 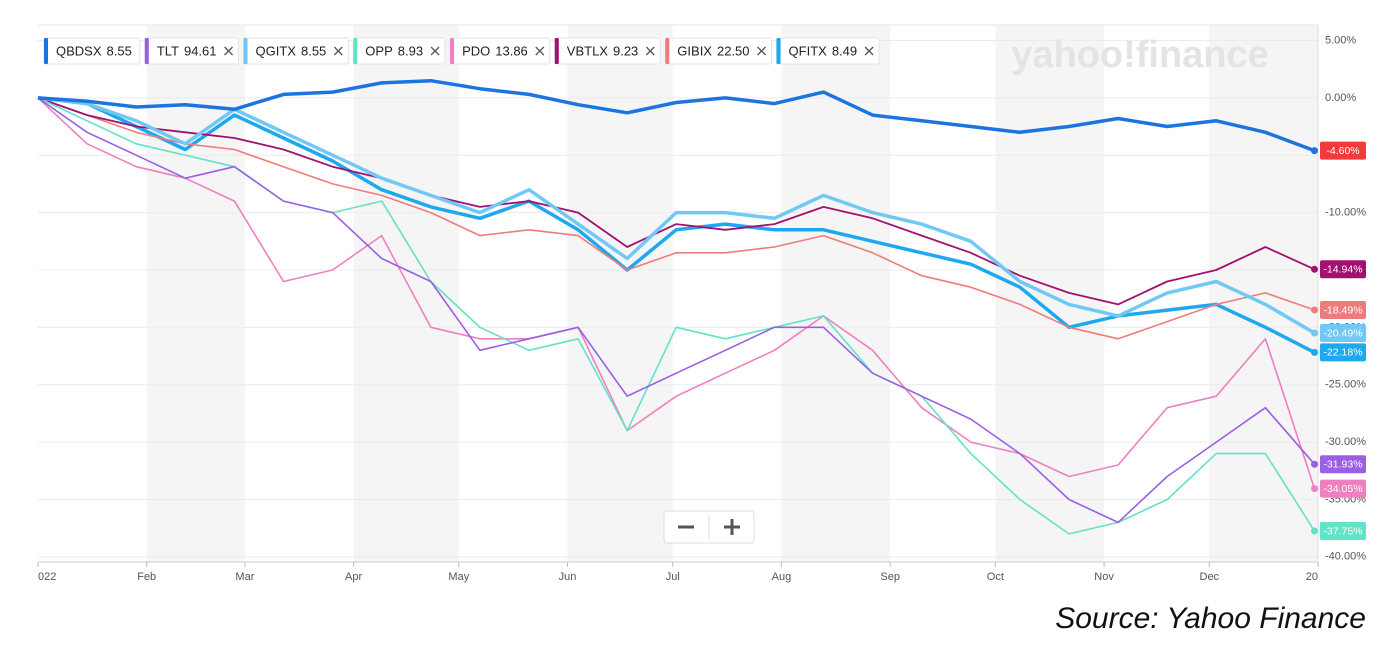 I want to click on x-tick-label: Feb, so click(x=146, y=577).